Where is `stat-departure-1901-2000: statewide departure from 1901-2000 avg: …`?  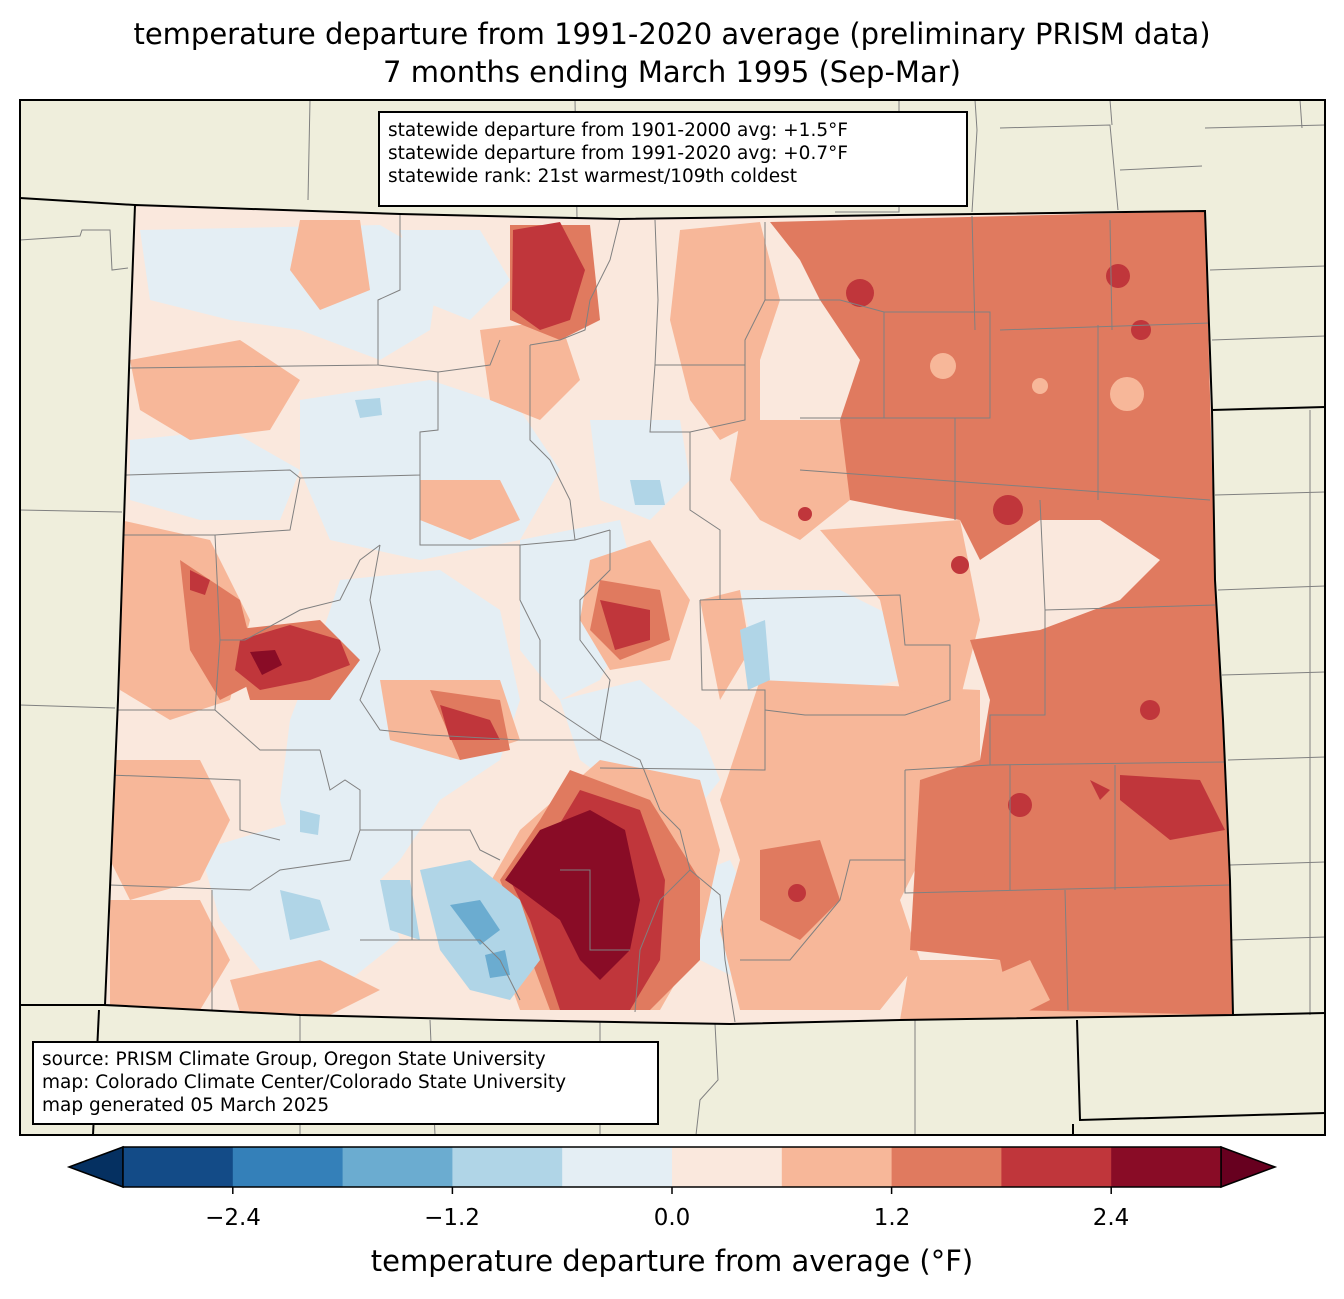 stat-departure-1901-2000: statewide departure from 1901-2000 avg: … is located at coordinates (618, 130).